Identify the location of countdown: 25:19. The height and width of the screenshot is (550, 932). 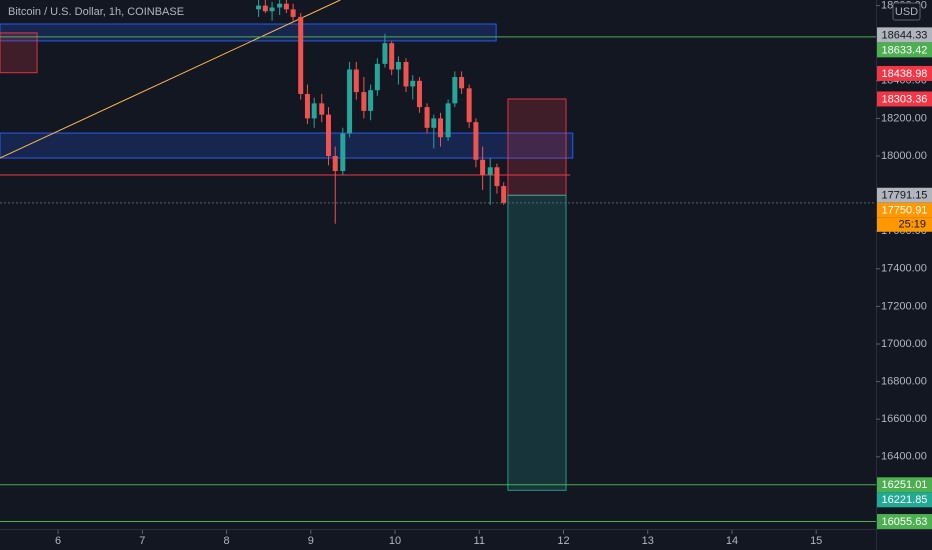
(912, 225).